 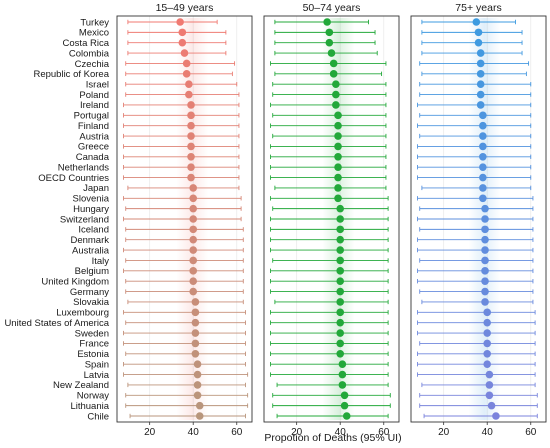 I want to click on country-label: Italy, so click(x=101, y=261).